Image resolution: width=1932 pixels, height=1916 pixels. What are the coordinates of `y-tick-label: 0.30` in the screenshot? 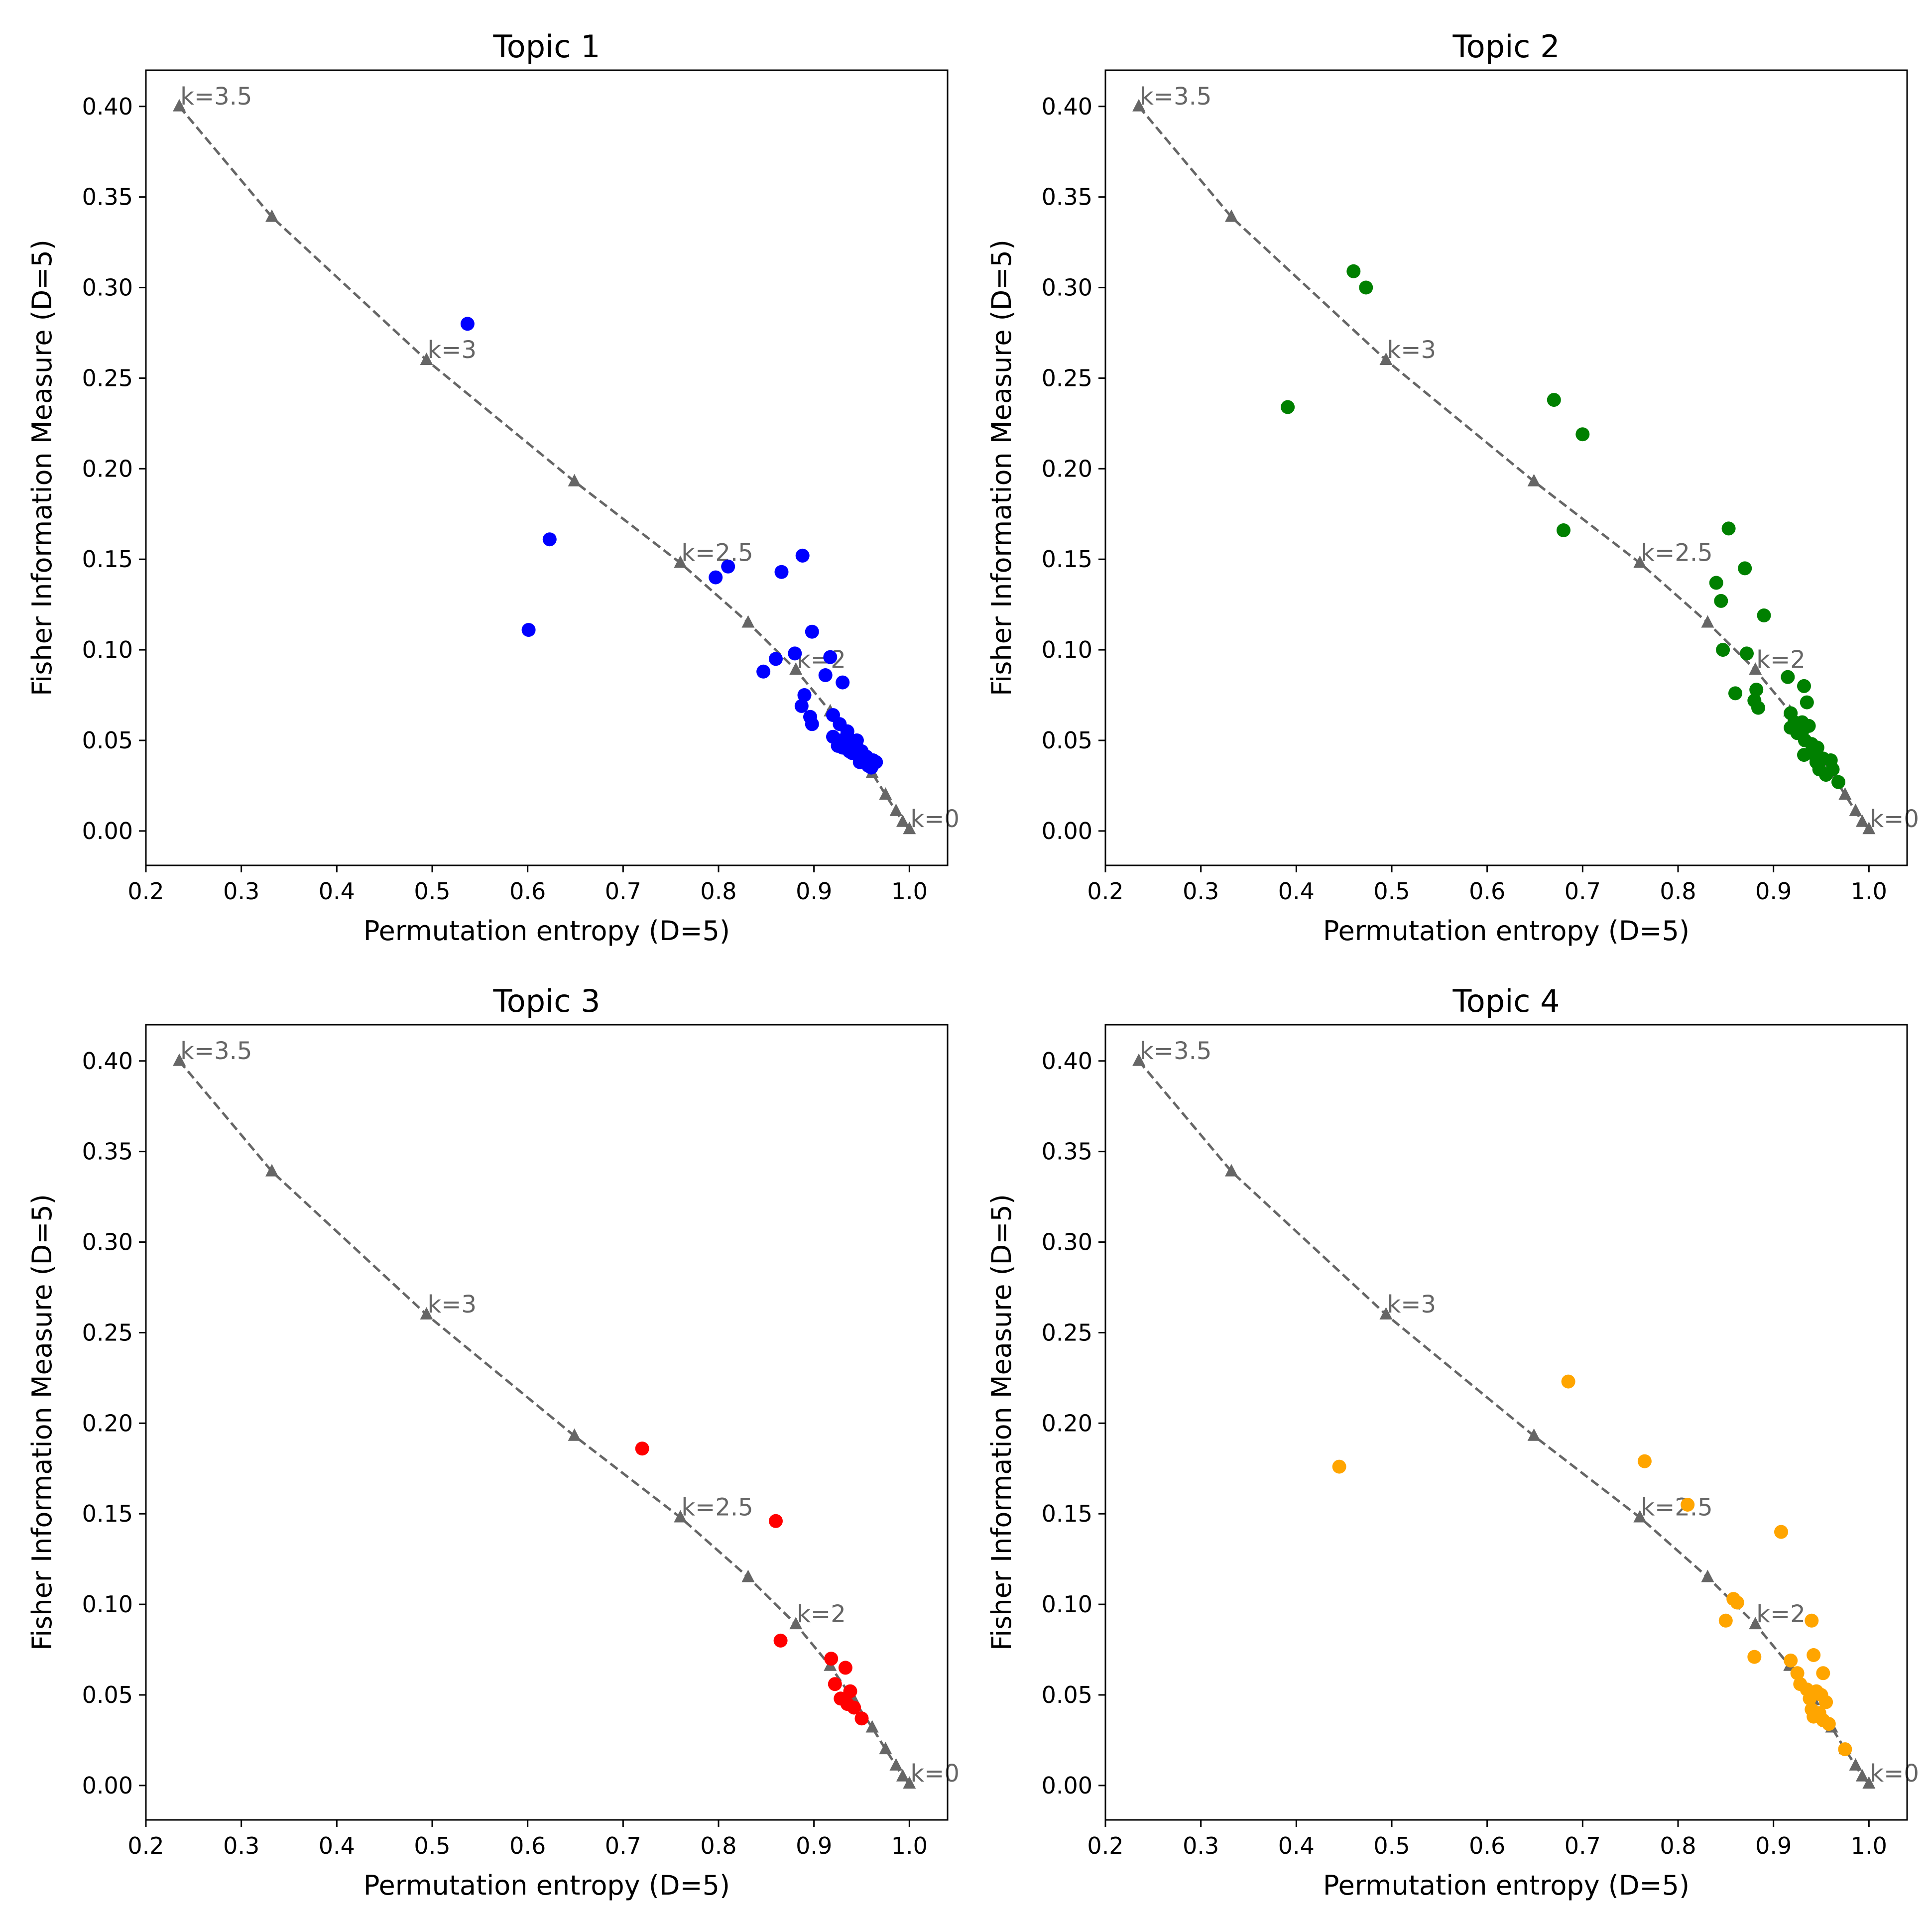 It's located at (1067, 1242).